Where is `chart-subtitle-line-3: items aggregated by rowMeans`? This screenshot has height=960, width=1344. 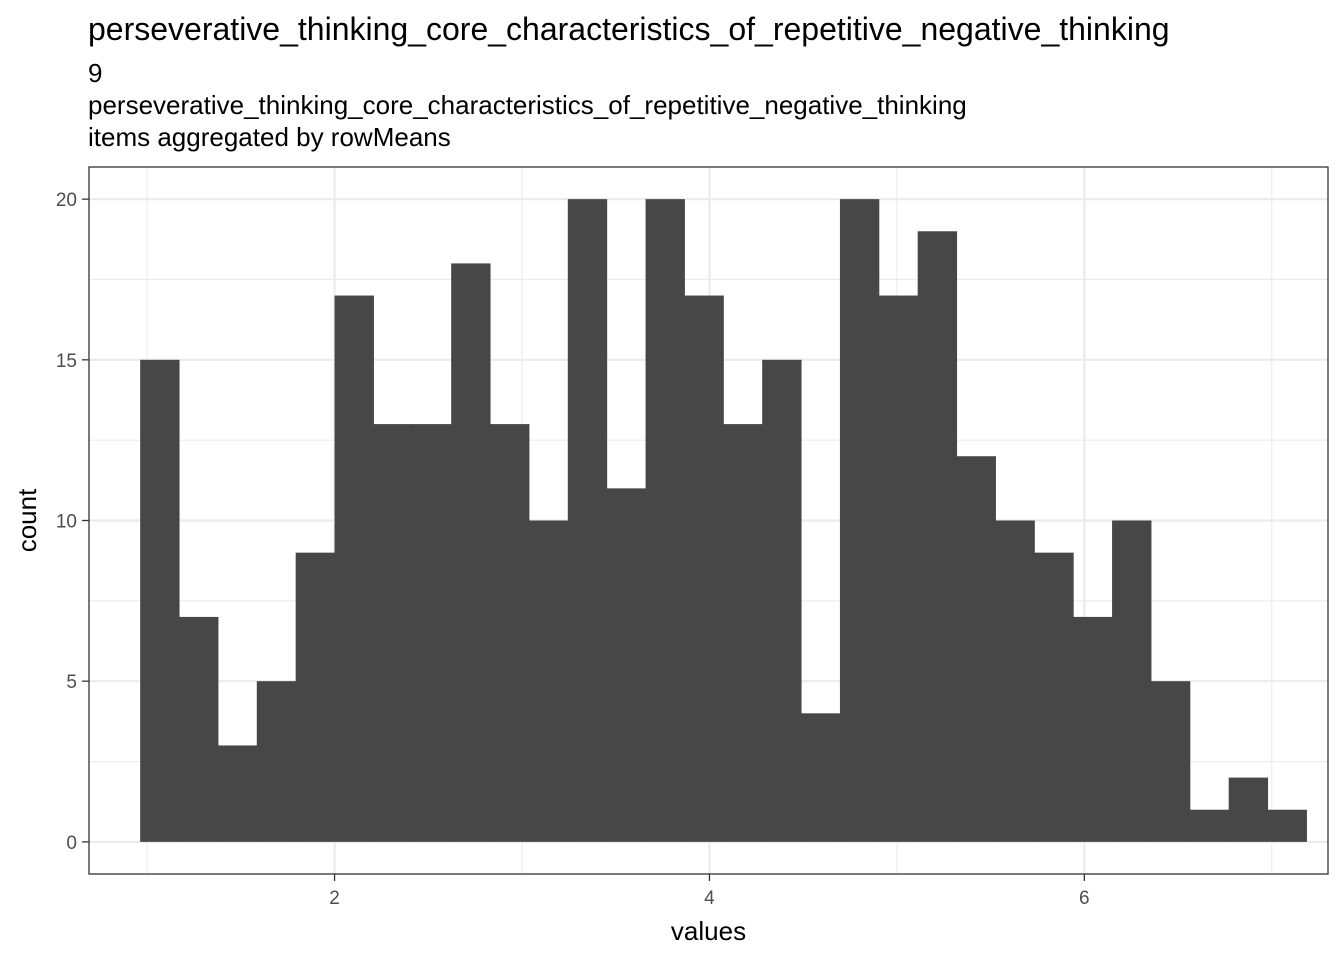 chart-subtitle-line-3: items aggregated by rowMeans is located at coordinates (269, 137).